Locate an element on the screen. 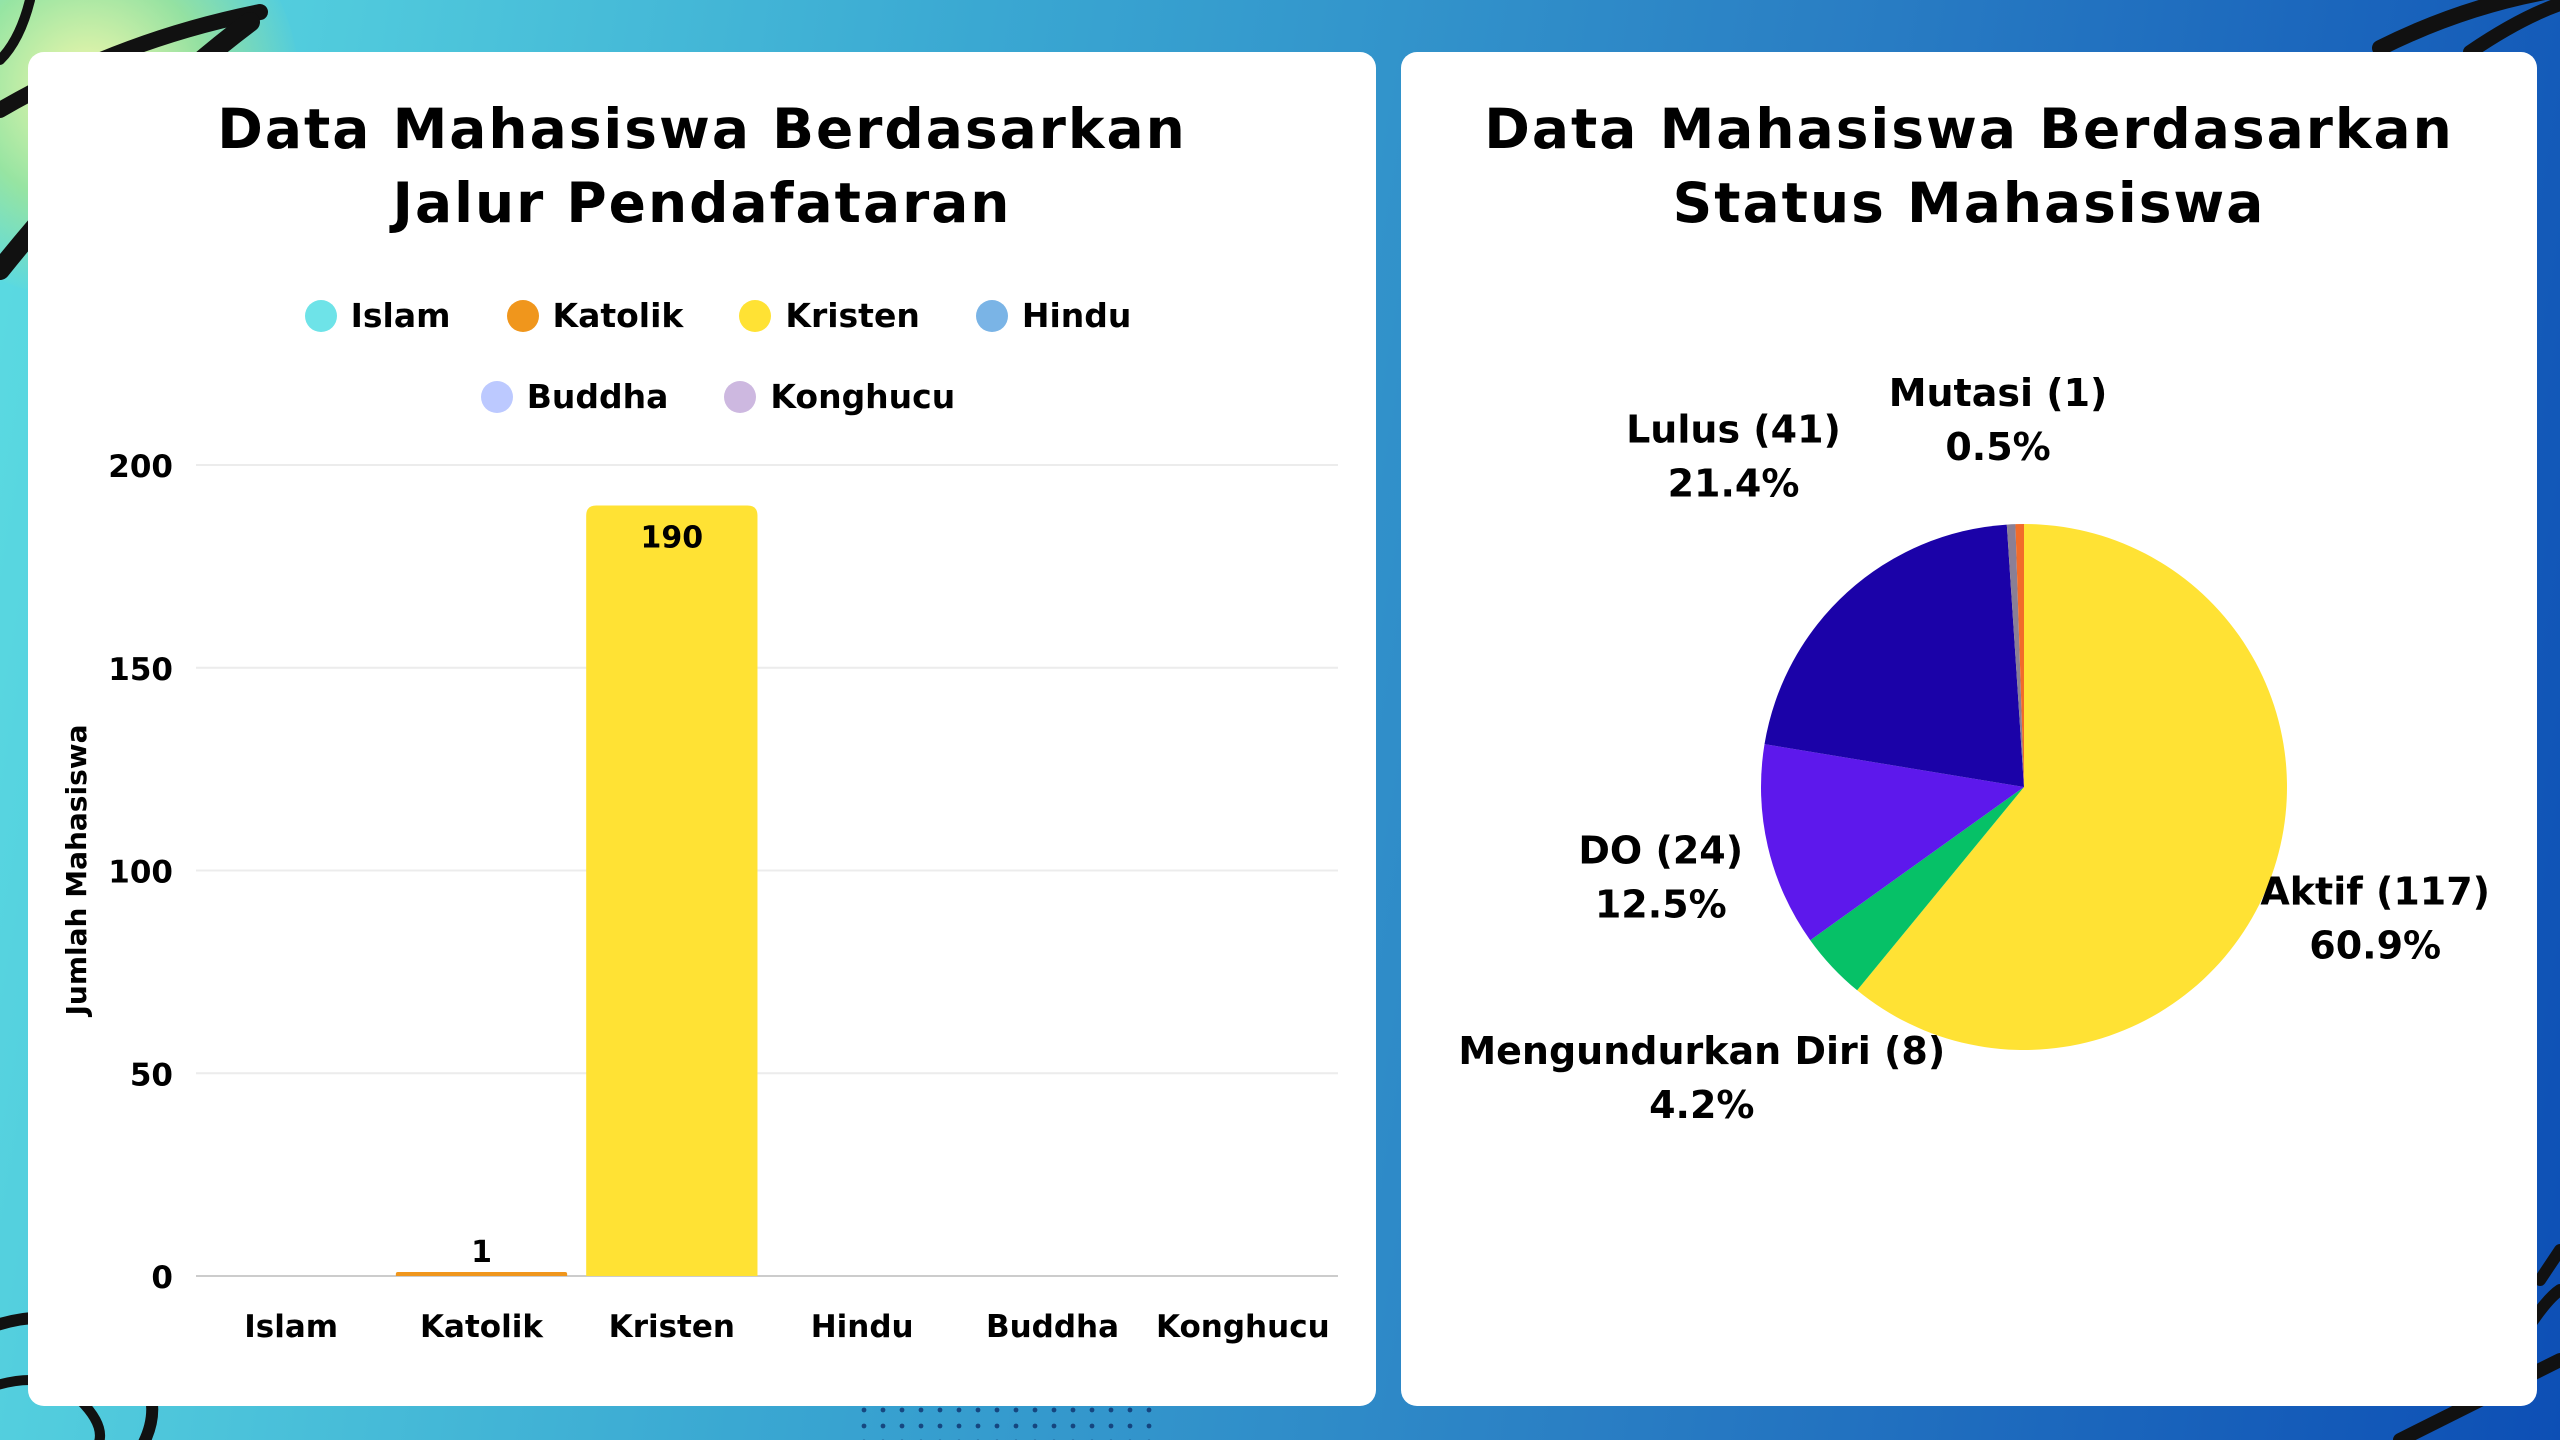 The image size is (2560, 1440). bar-chart-legend: Islam Katolik Kristen Hindu Buddha Konghucu is located at coordinates (718, 356).